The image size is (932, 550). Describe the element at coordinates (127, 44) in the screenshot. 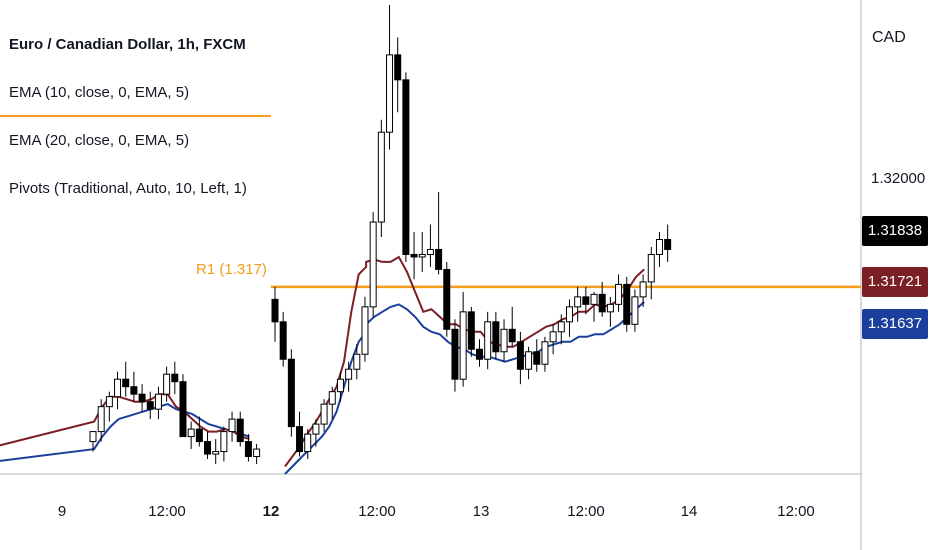

I see `chart-title: Euro / Canadian Dollar, 1h, FXCM` at that location.